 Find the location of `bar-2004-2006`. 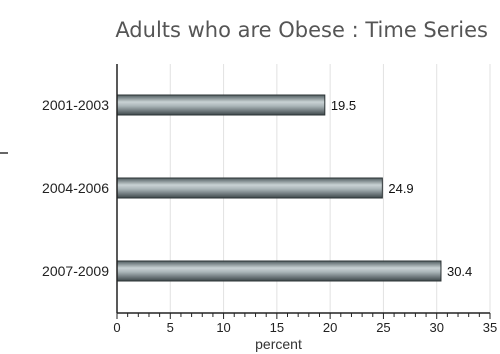

bar-2004-2006 is located at coordinates (249, 188).